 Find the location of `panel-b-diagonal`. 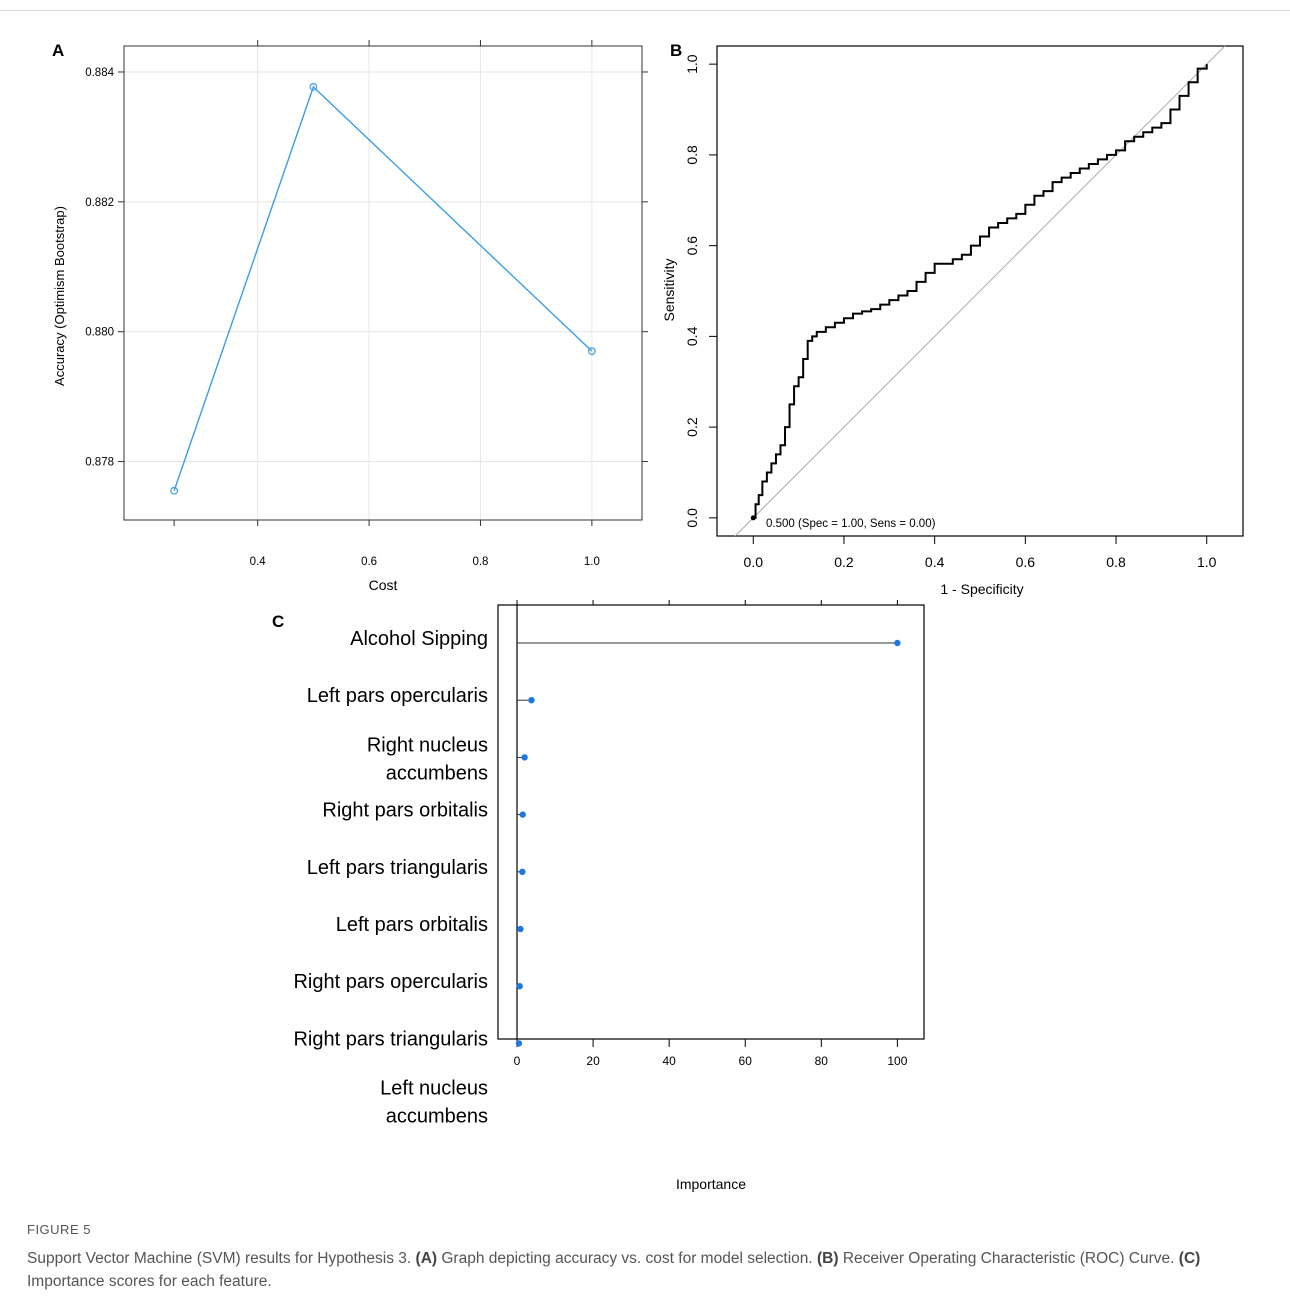

panel-b-diagonal is located at coordinates (980, 291).